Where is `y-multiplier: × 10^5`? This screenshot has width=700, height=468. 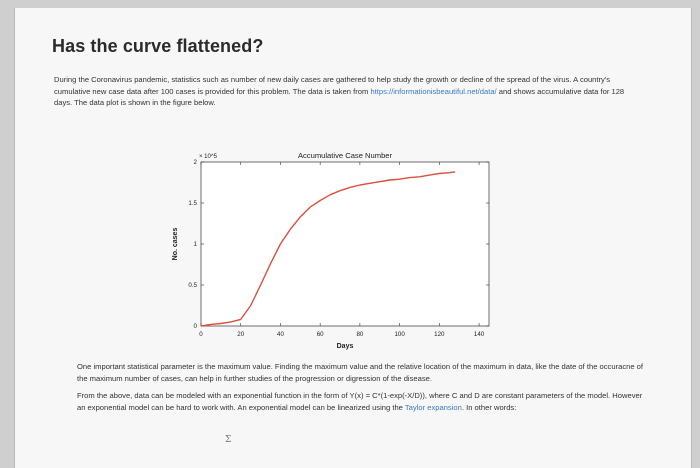
y-multiplier: × 10^5 is located at coordinates (208, 157).